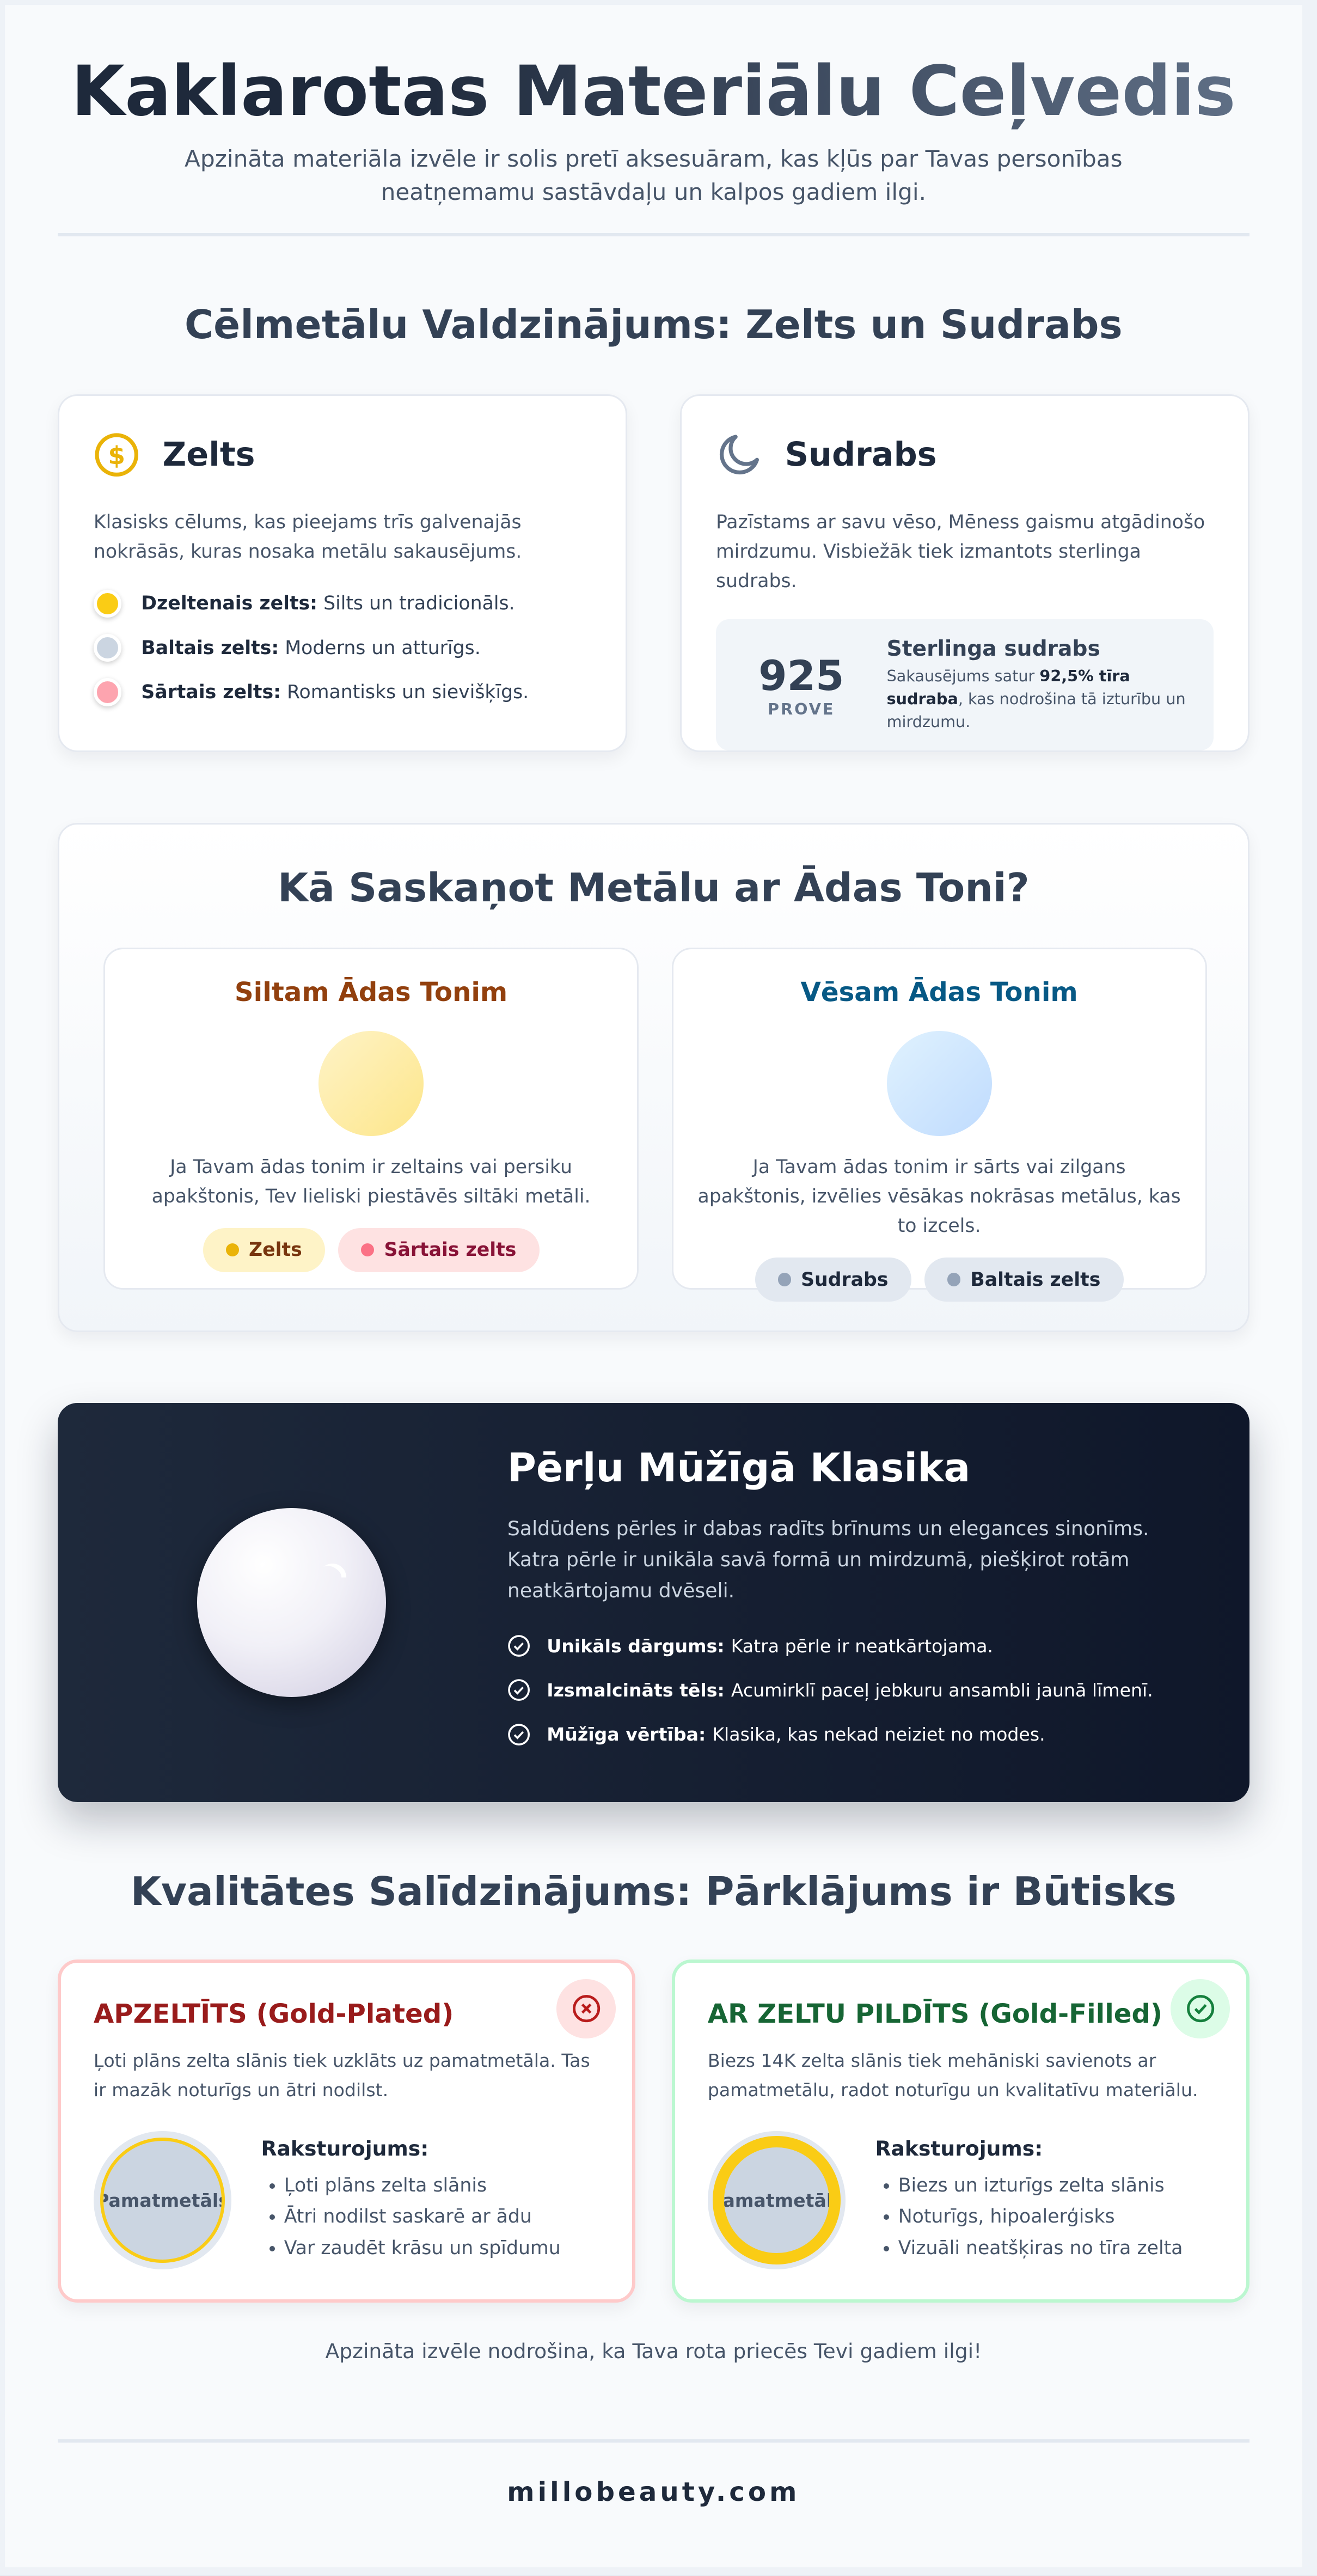 Image resolution: width=1317 pixels, height=2576 pixels. I want to click on pearls-title: Pērļu Mūžīgā Klasika, so click(739, 1468).